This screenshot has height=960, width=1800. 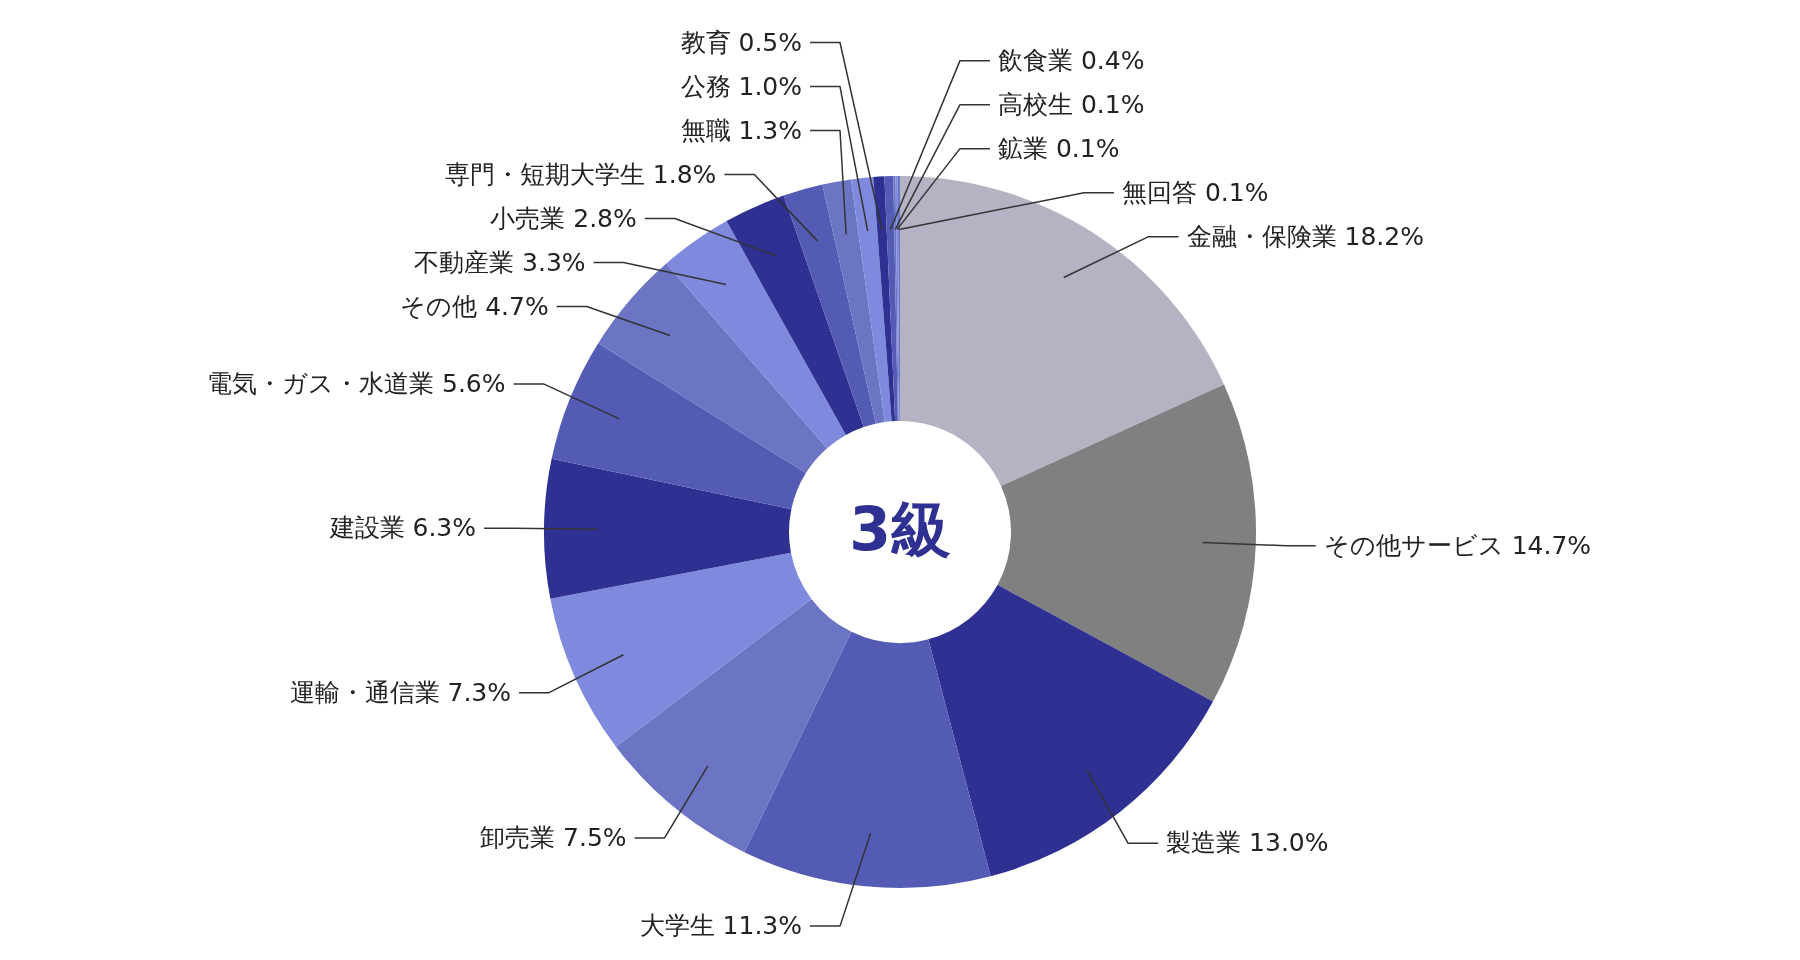 What do you see at coordinates (563, 218) in the screenshot?
I see `slice-label: 小売業 2.8%` at bounding box center [563, 218].